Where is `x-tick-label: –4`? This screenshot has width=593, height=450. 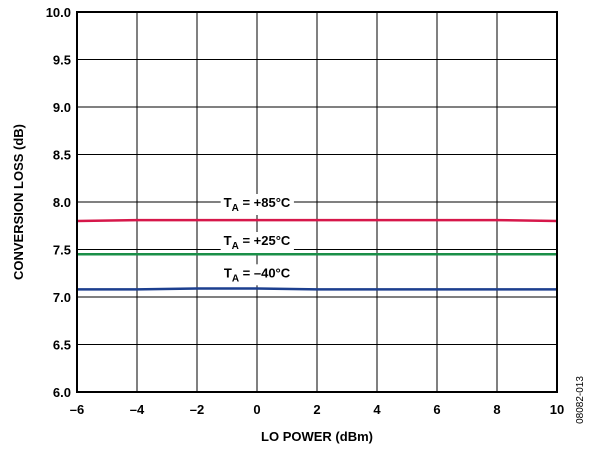
x-tick-label: –4 is located at coordinates (137, 409).